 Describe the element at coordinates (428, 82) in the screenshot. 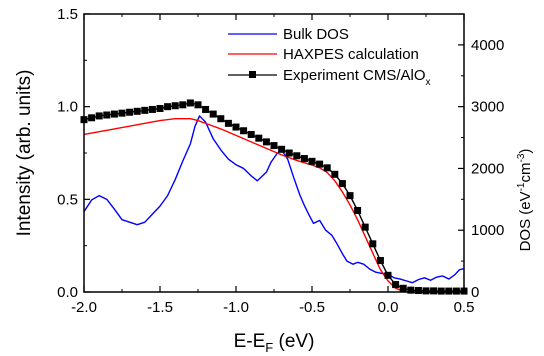

I see `legend-label-experiment-sub: x` at that location.